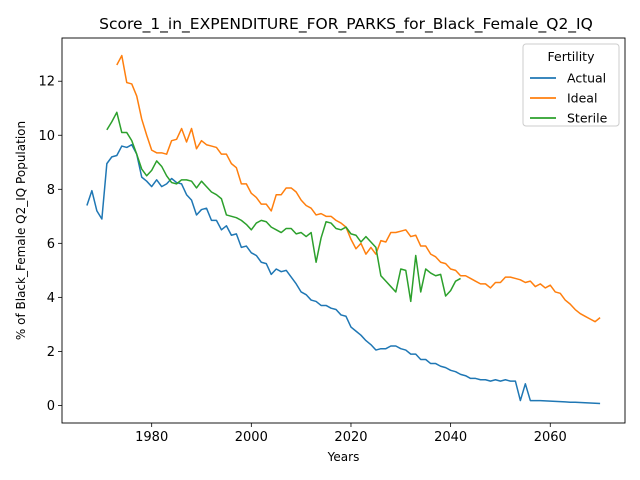  Describe the element at coordinates (586, 78) in the screenshot. I see `legend-label-actual: Actual` at that location.